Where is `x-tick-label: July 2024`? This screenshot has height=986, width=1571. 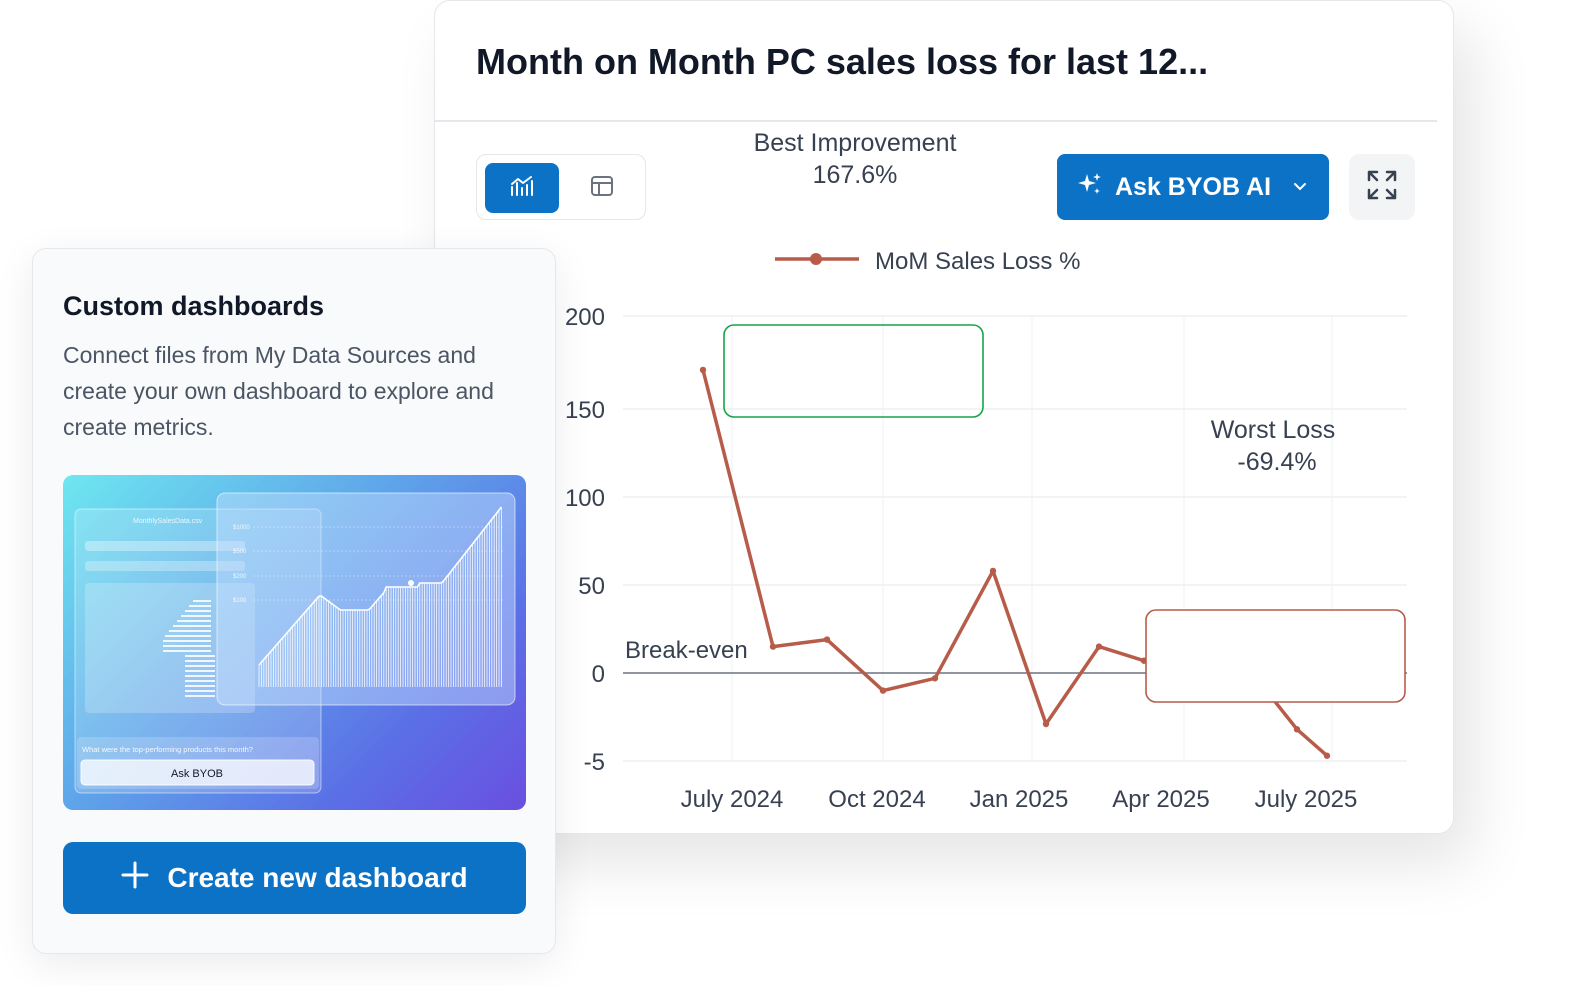
x-tick-label: July 2024 is located at coordinates (732, 799).